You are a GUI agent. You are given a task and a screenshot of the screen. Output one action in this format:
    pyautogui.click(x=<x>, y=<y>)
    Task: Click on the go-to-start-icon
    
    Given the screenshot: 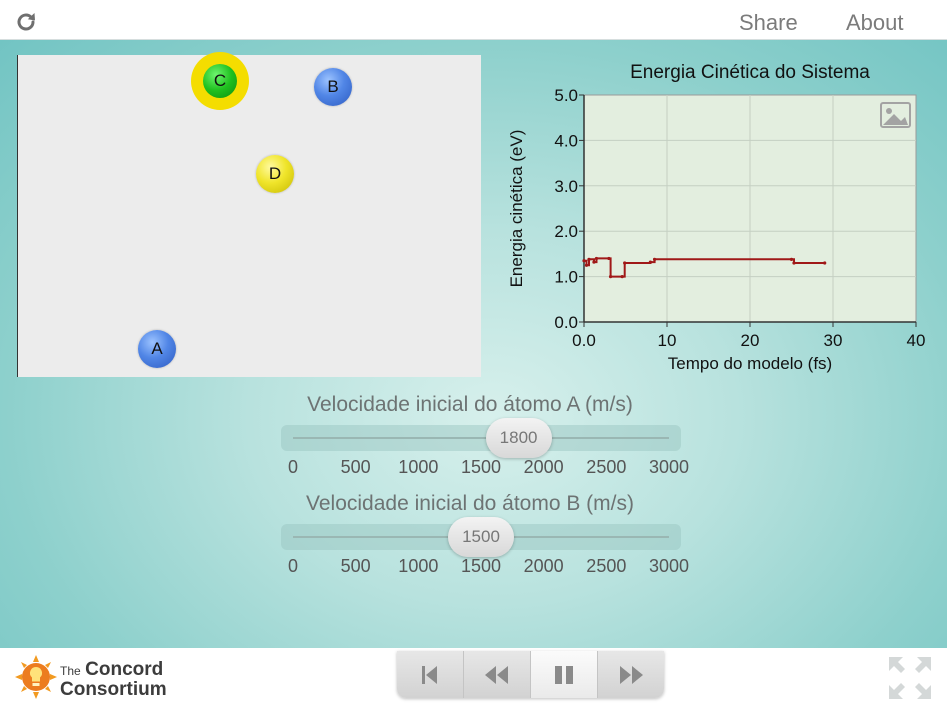 What is the action you would take?
    pyautogui.click(x=429, y=674)
    